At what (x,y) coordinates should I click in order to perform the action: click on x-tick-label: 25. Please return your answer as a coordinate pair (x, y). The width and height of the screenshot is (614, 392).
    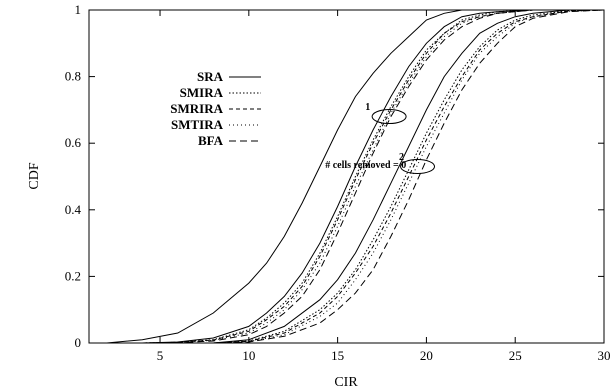
    Looking at the image, I should click on (515, 355).